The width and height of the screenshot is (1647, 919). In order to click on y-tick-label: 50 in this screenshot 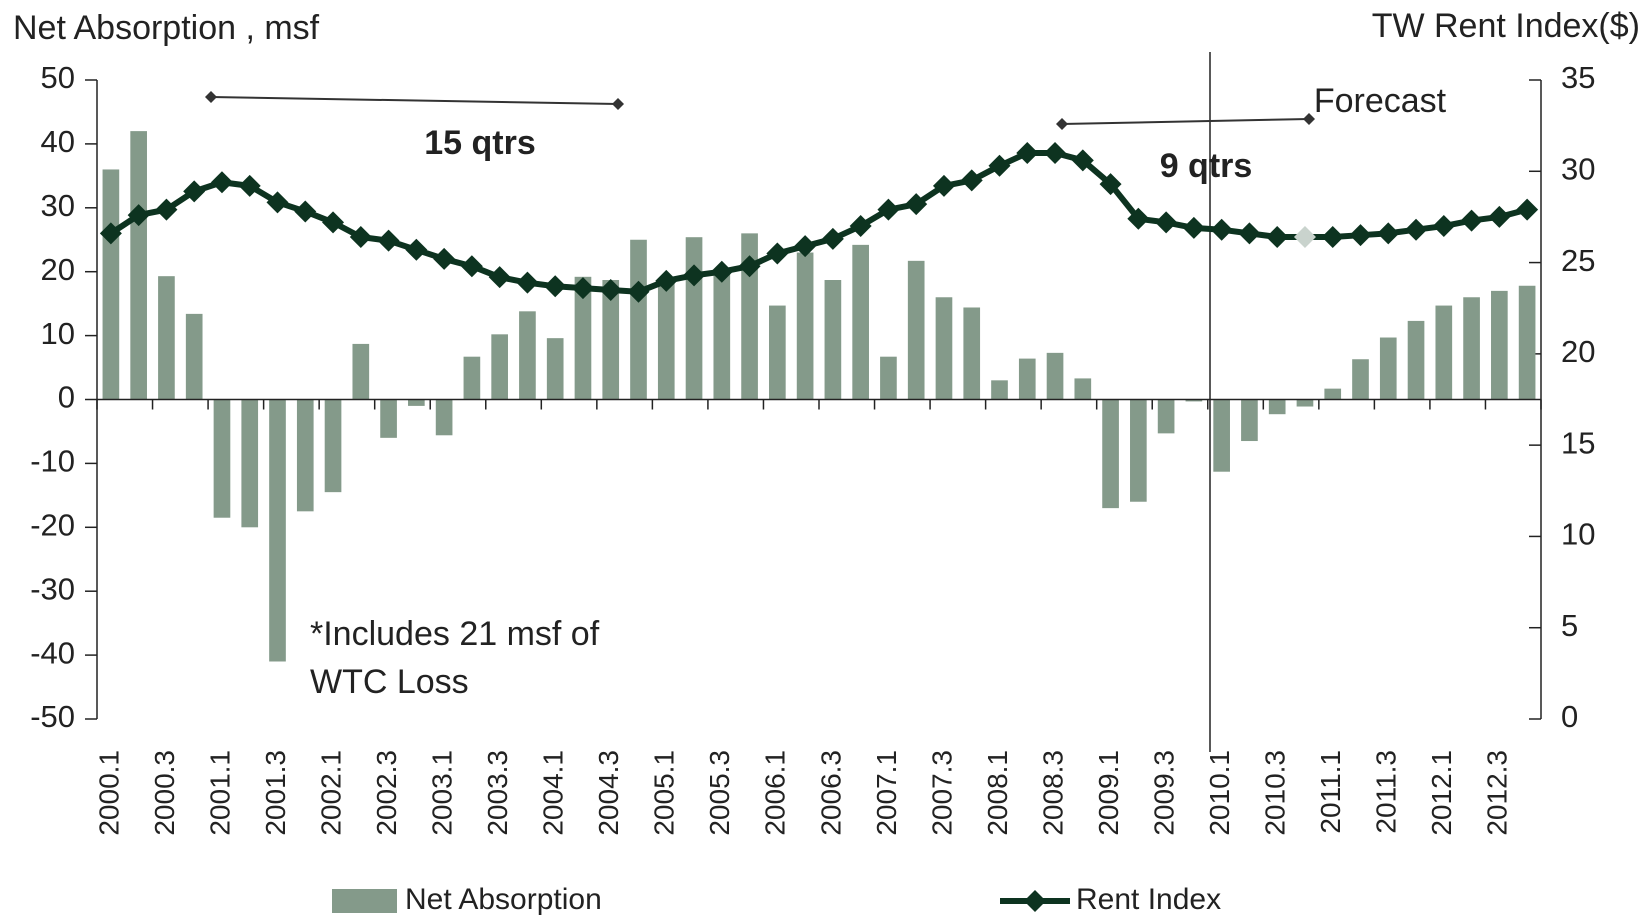, I will do `click(58, 77)`.